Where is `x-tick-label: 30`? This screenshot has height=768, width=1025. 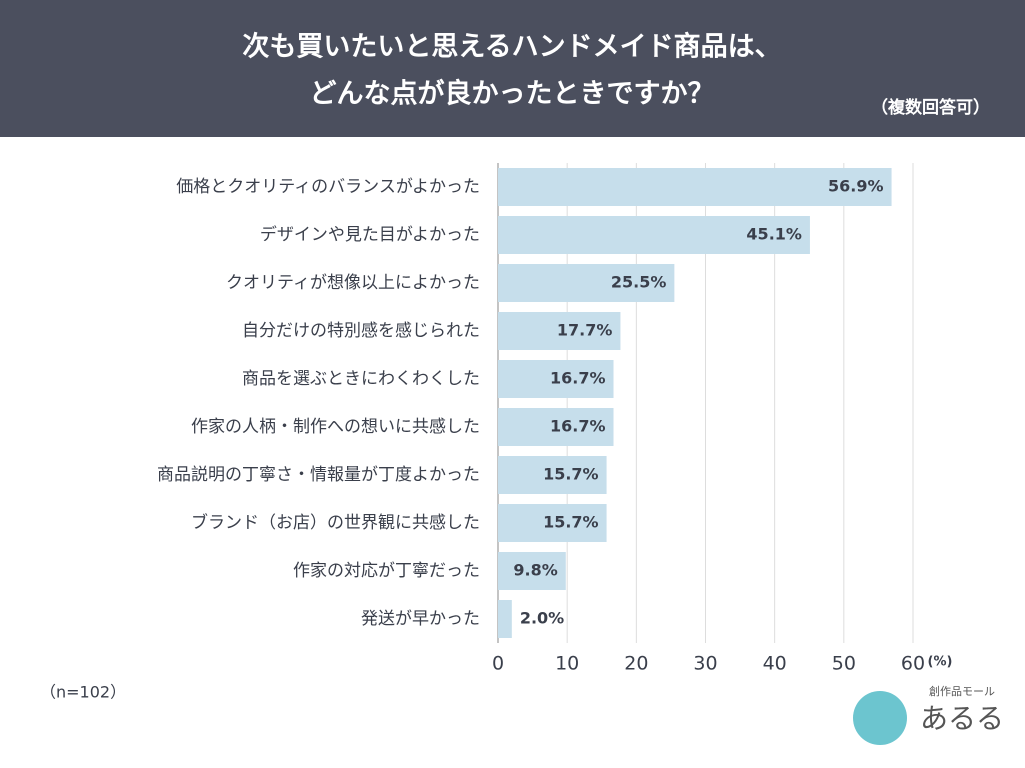
x-tick-label: 30 is located at coordinates (705, 664).